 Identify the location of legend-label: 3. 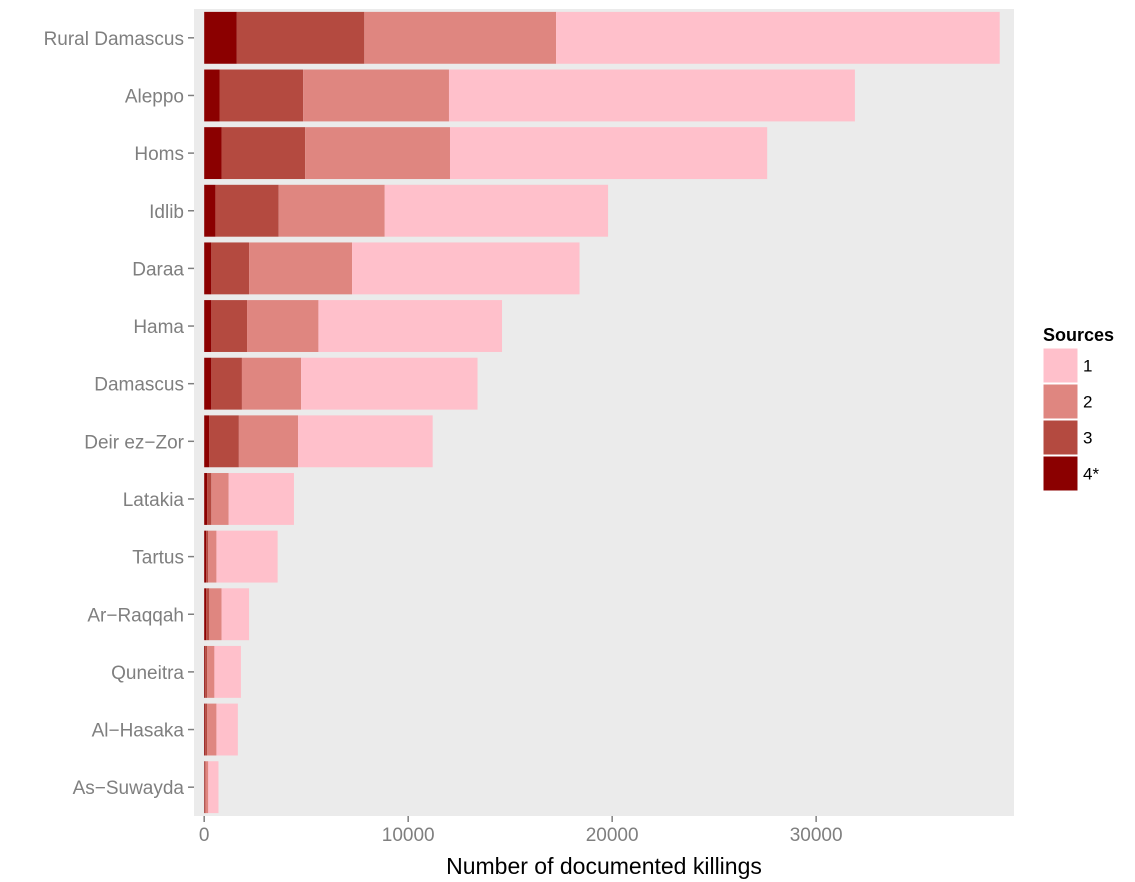
(1087, 438).